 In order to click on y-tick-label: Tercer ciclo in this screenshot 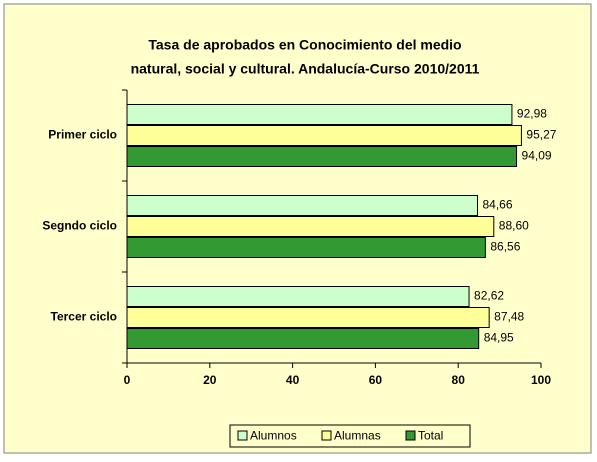, I will do `click(84, 317)`.